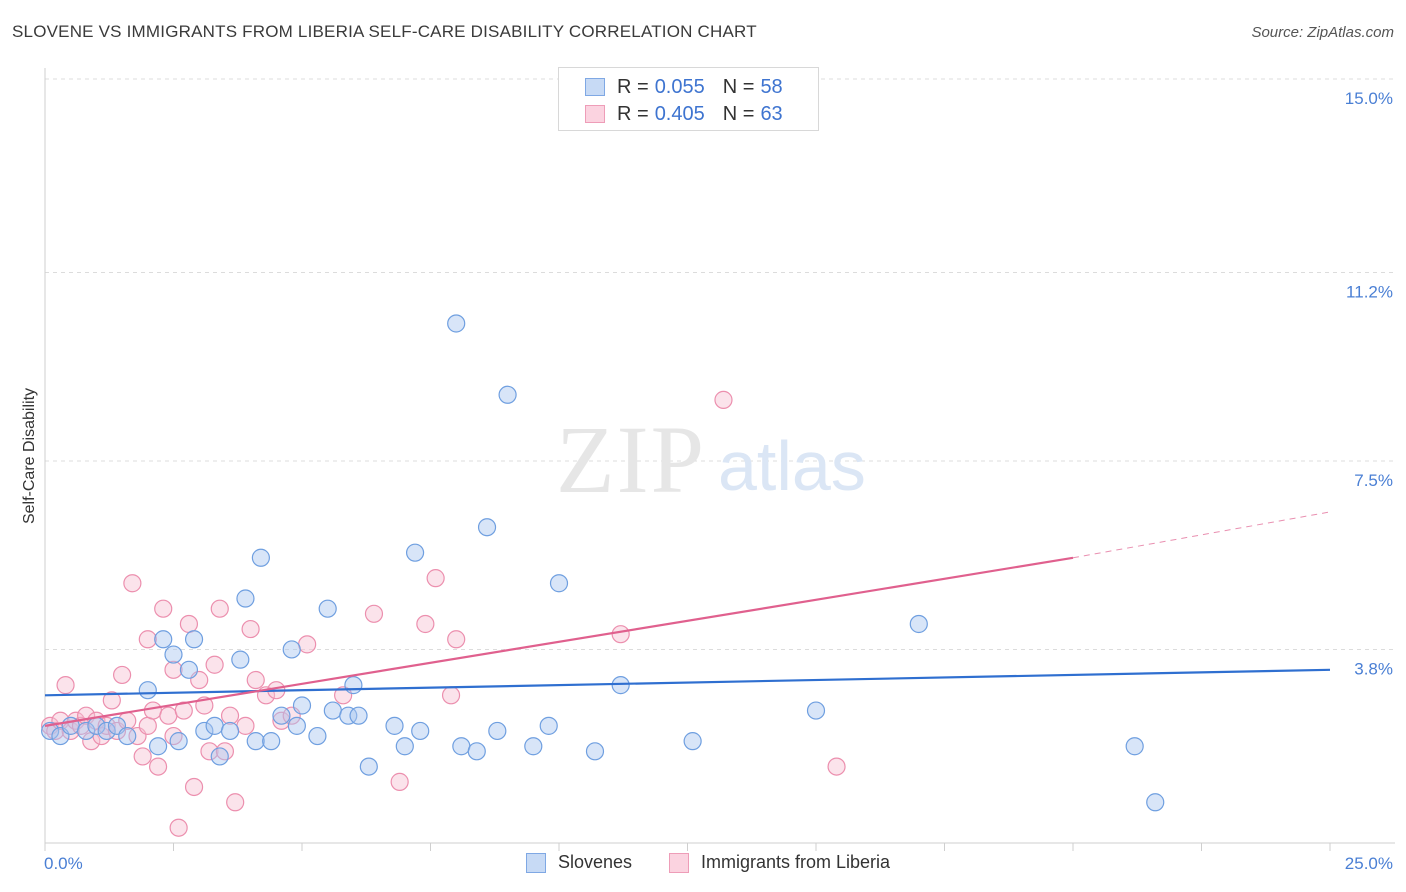  What do you see at coordinates (792, 466) in the screenshot?
I see `watermark-atlas: atlas` at bounding box center [792, 466].